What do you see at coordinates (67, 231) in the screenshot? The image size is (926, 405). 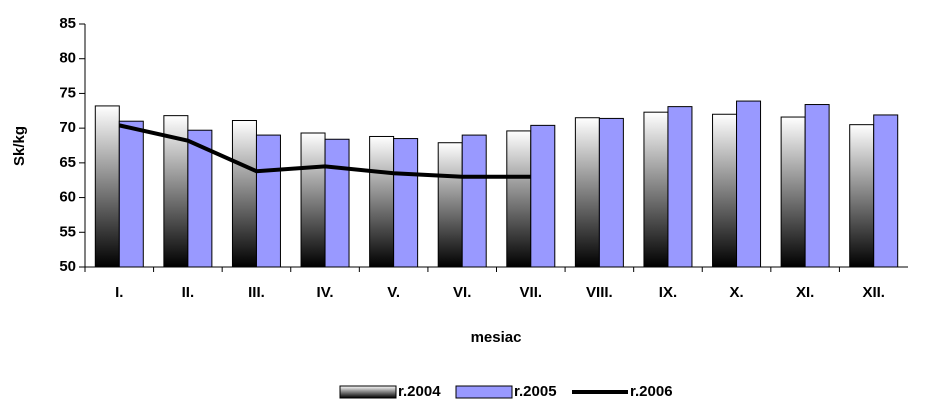 I see `y-tick-label: 55` at bounding box center [67, 231].